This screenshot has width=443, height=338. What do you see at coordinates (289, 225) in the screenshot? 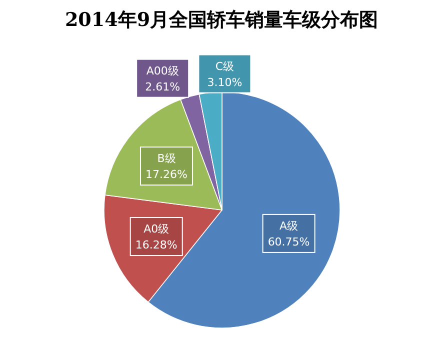
I see `slice-label: A级` at bounding box center [289, 225].